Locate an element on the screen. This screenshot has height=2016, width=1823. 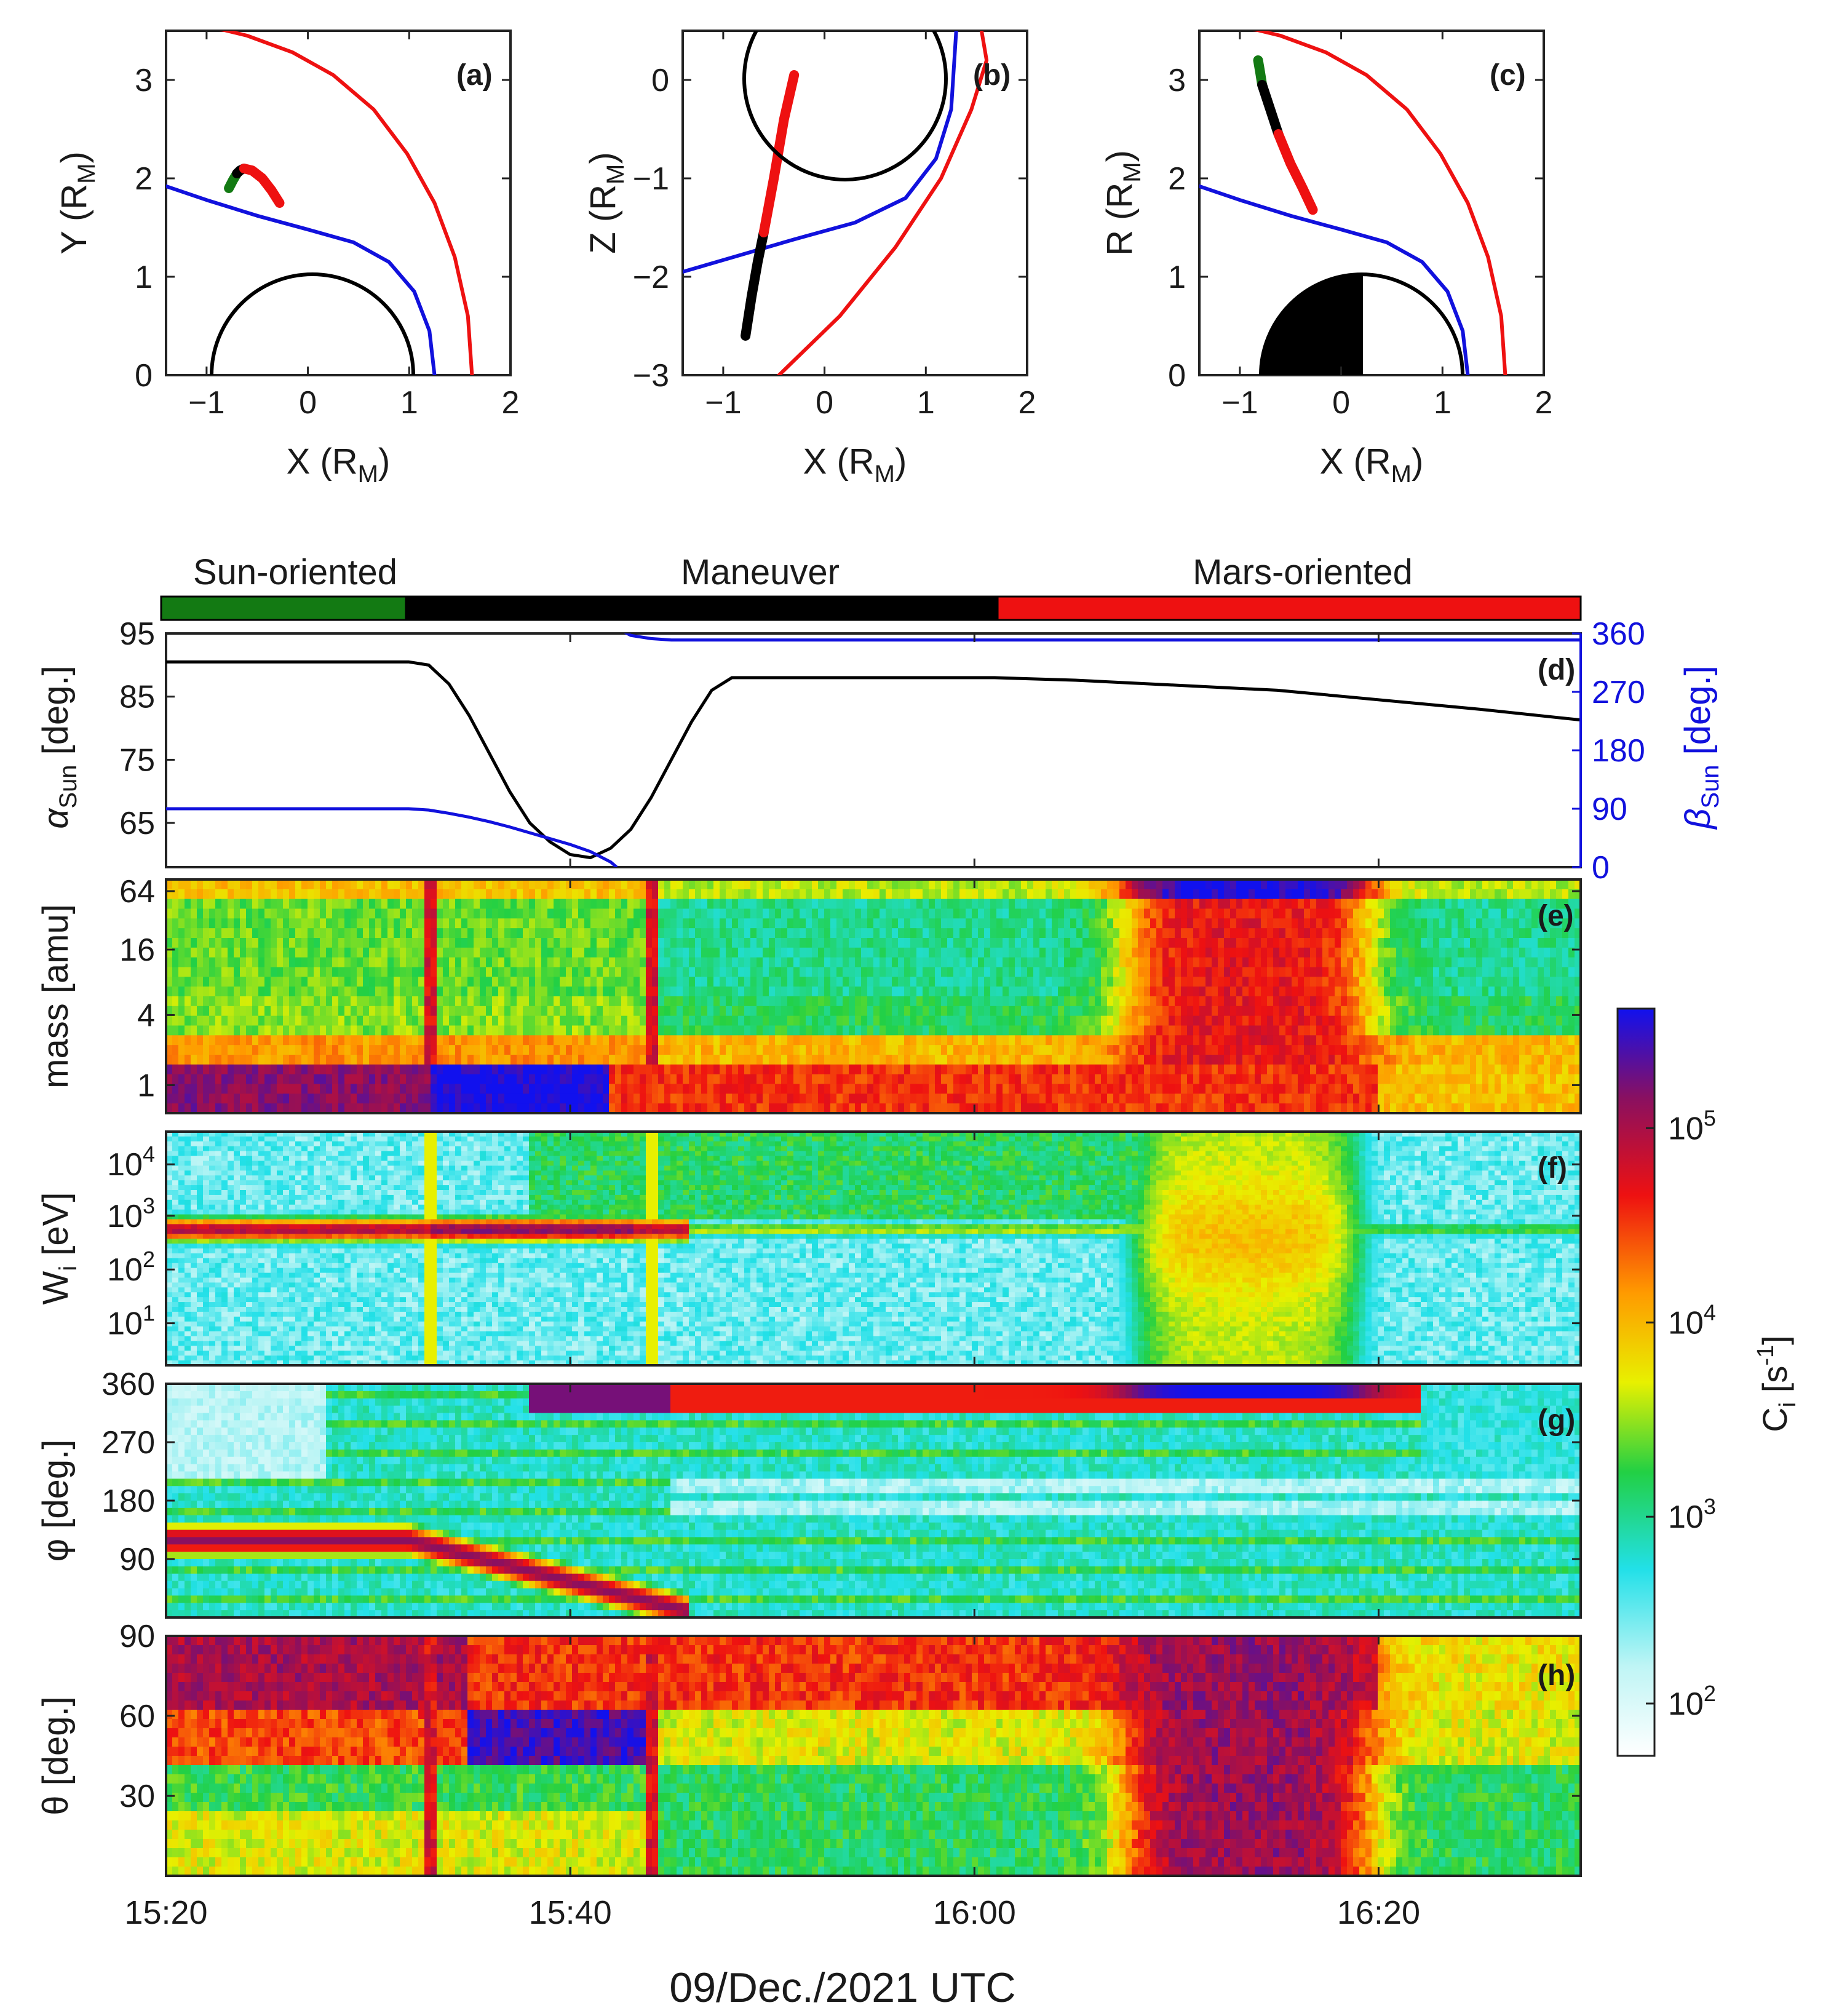
alpha-sun-label: αSun [deg.] is located at coordinates (59, 746).